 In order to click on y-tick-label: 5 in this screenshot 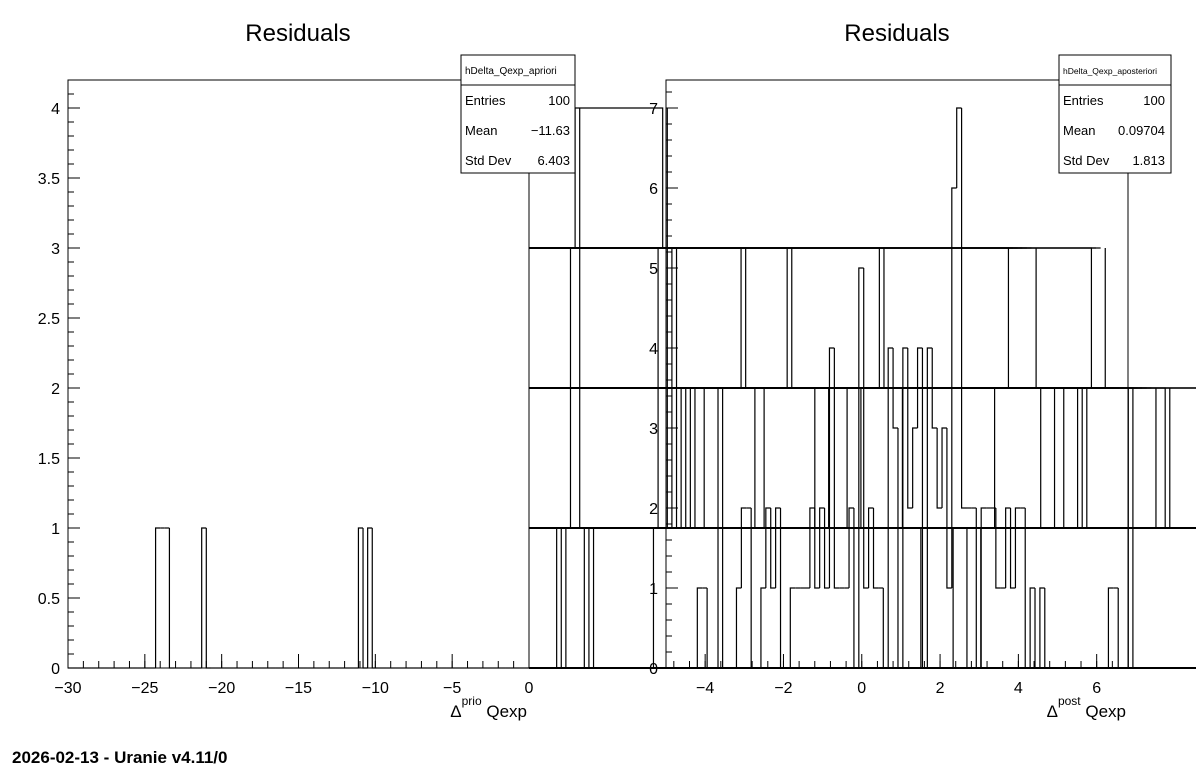, I will do `click(653, 269)`.